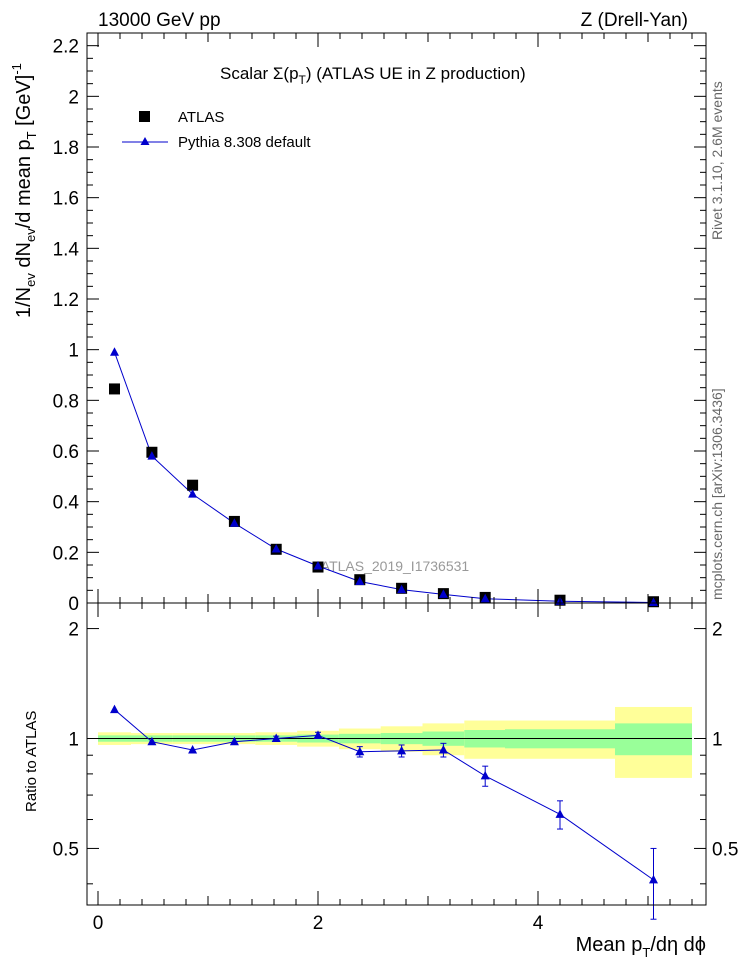 The width and height of the screenshot is (746, 972). I want to click on x-tick-label: 0, so click(98, 923).